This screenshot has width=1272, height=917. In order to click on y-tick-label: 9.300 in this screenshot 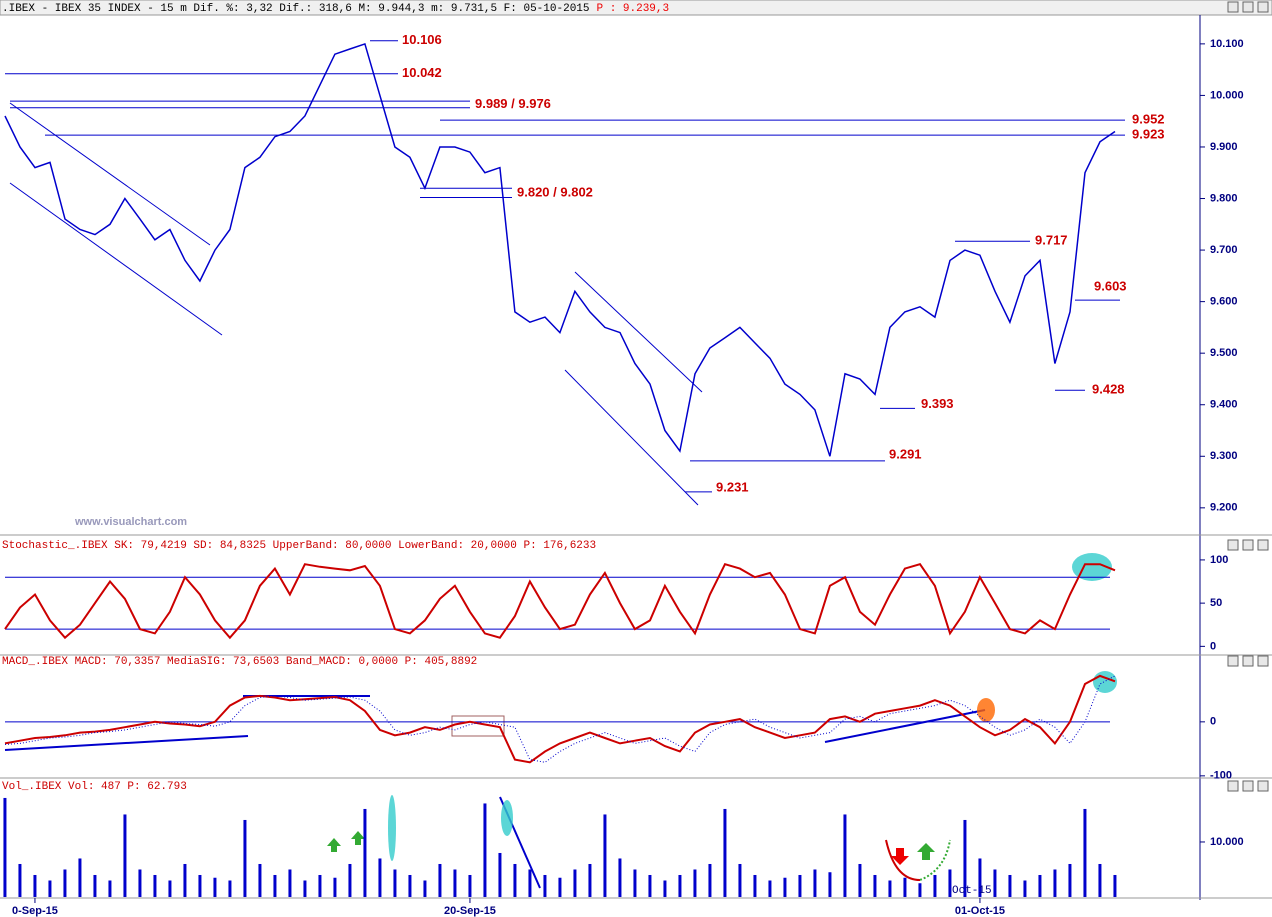, I will do `click(1224, 456)`.